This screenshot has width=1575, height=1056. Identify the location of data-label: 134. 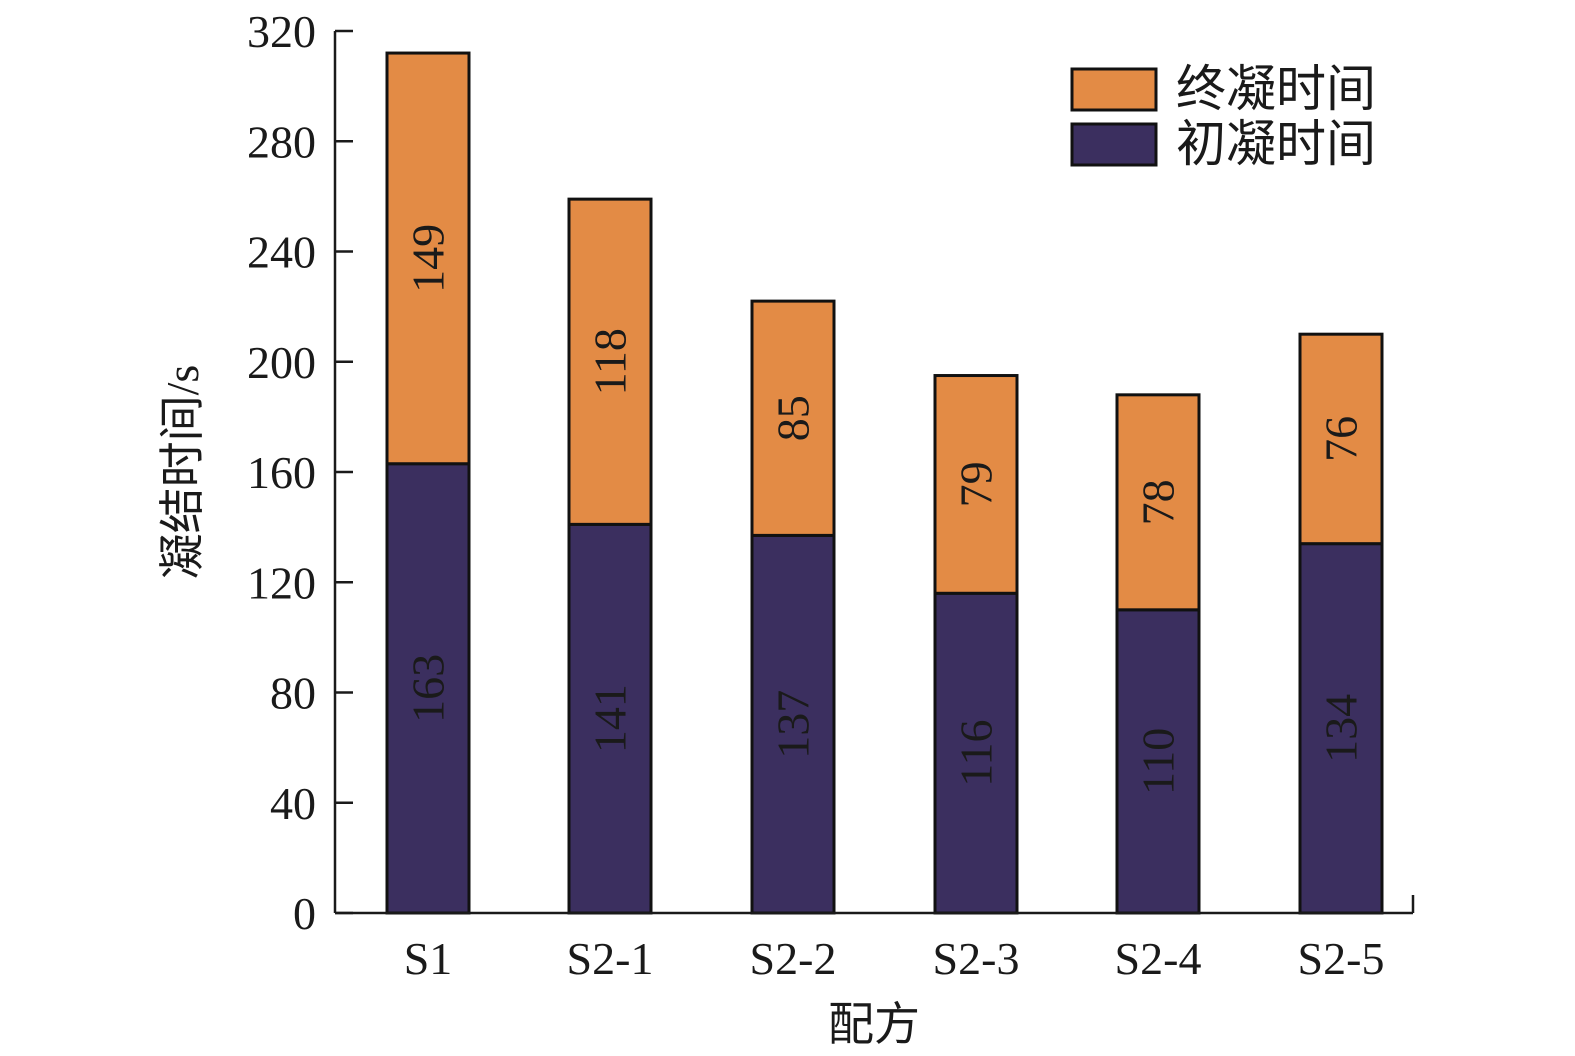
(1341, 728).